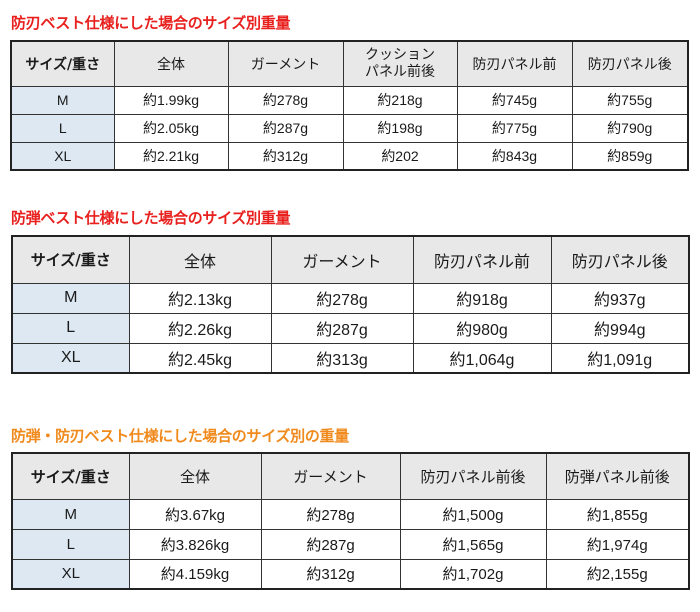  Describe the element at coordinates (473, 574) in the screenshot. I see `table-cell: 約1,702g` at that location.